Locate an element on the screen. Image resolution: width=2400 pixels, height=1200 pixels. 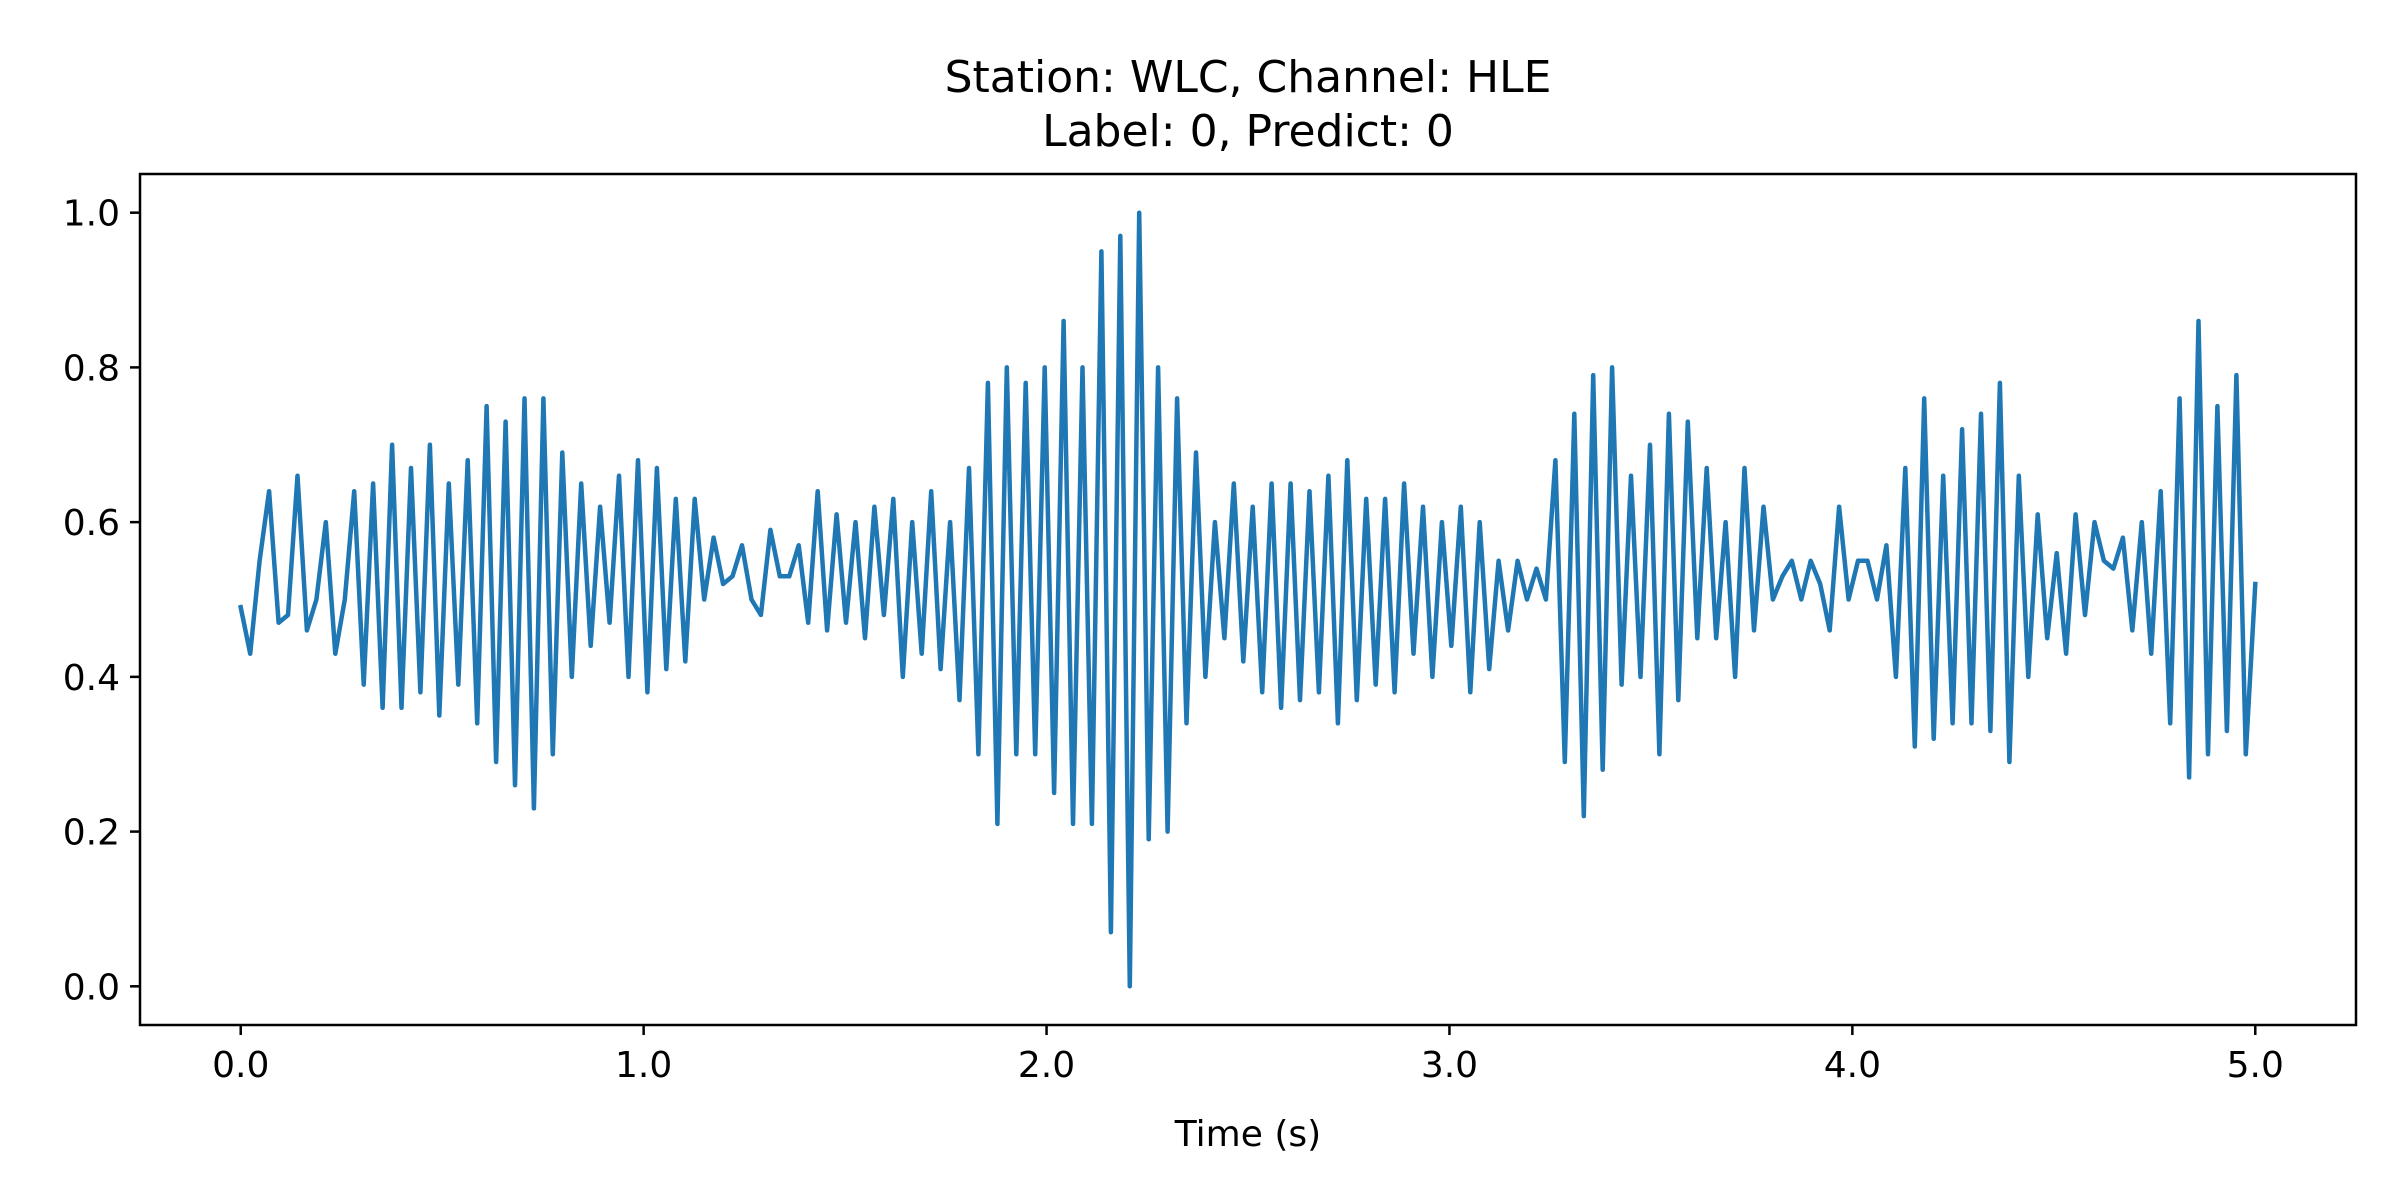
y-tick-label: 0.2 is located at coordinates (91, 833).